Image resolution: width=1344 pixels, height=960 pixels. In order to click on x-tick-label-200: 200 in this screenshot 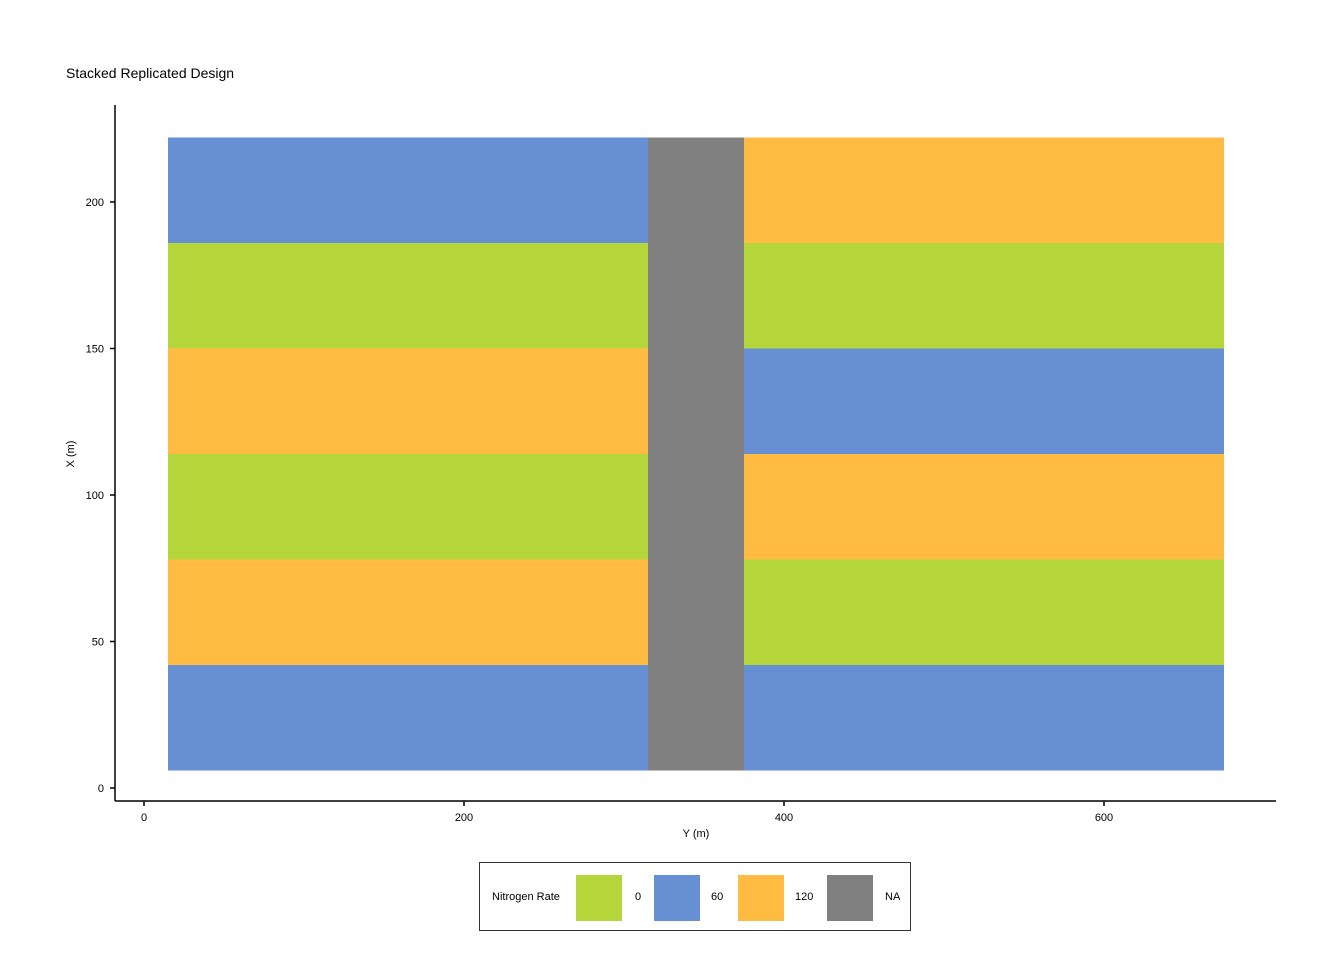, I will do `click(464, 818)`.